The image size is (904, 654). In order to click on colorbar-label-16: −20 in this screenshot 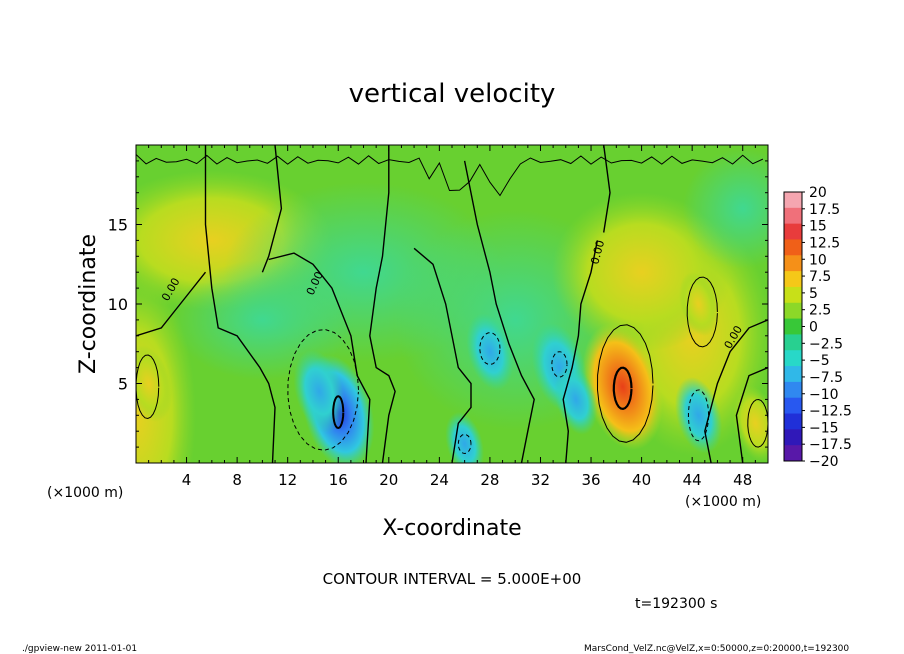, I will do `click(824, 462)`.